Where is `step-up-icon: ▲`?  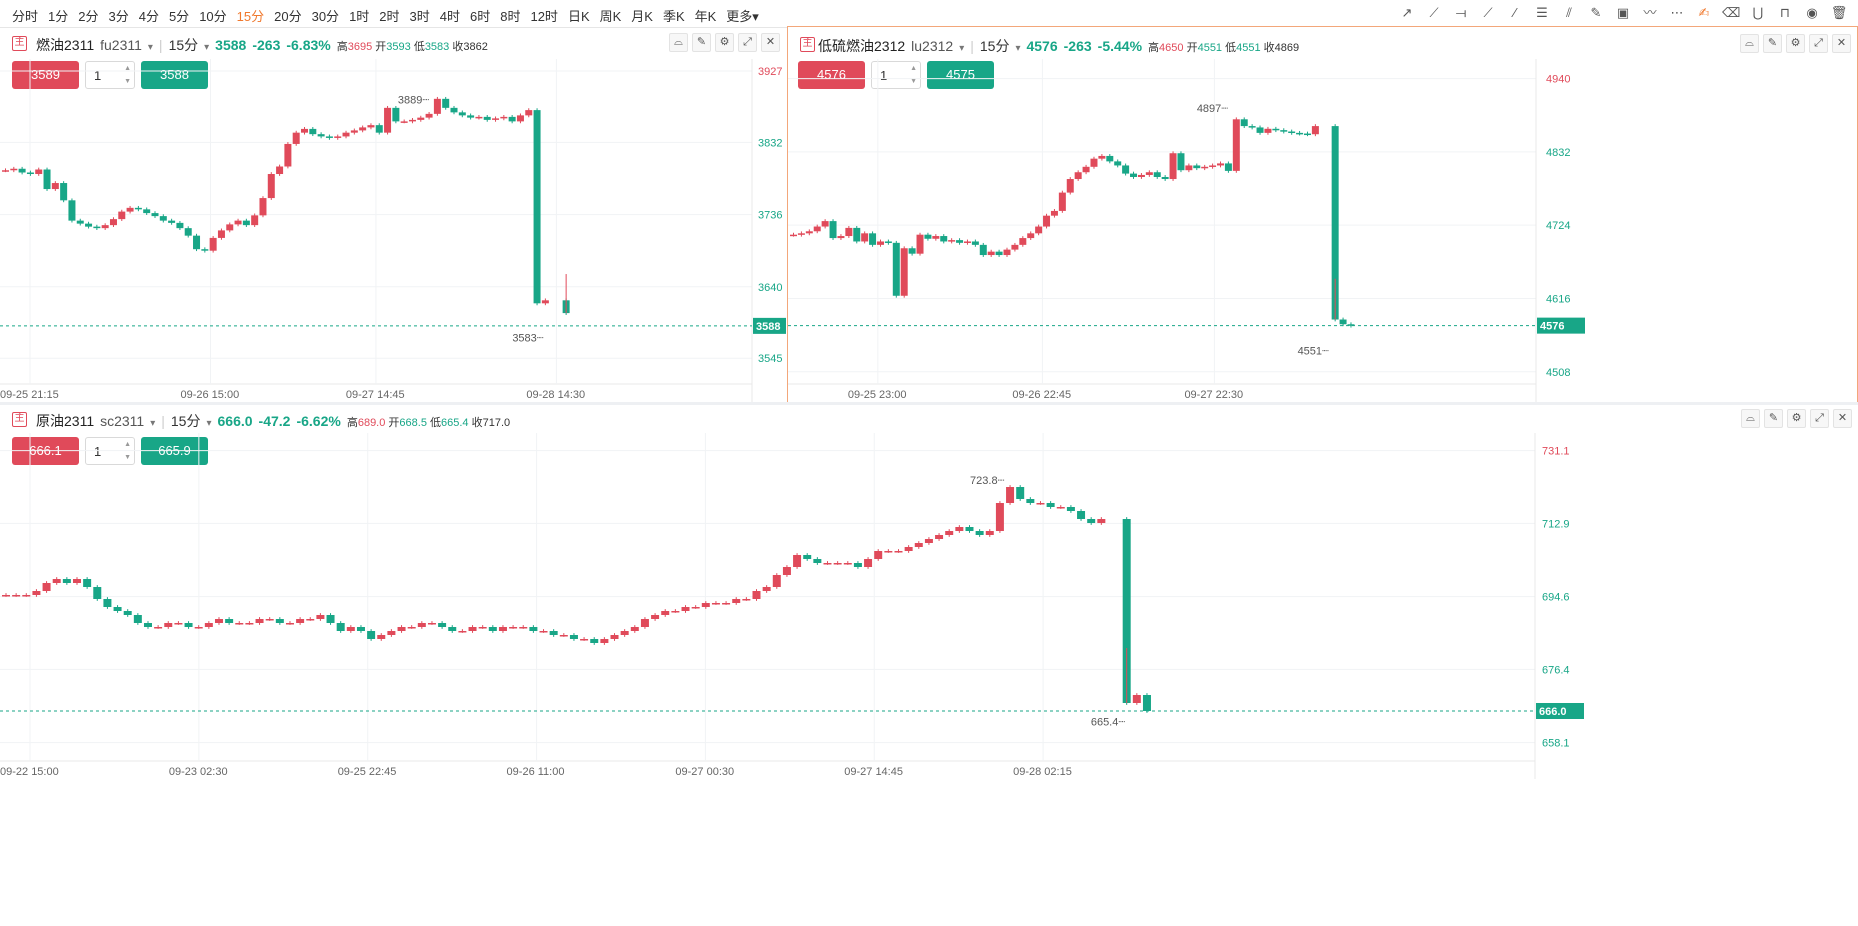 step-up-icon: ▲ is located at coordinates (913, 68).